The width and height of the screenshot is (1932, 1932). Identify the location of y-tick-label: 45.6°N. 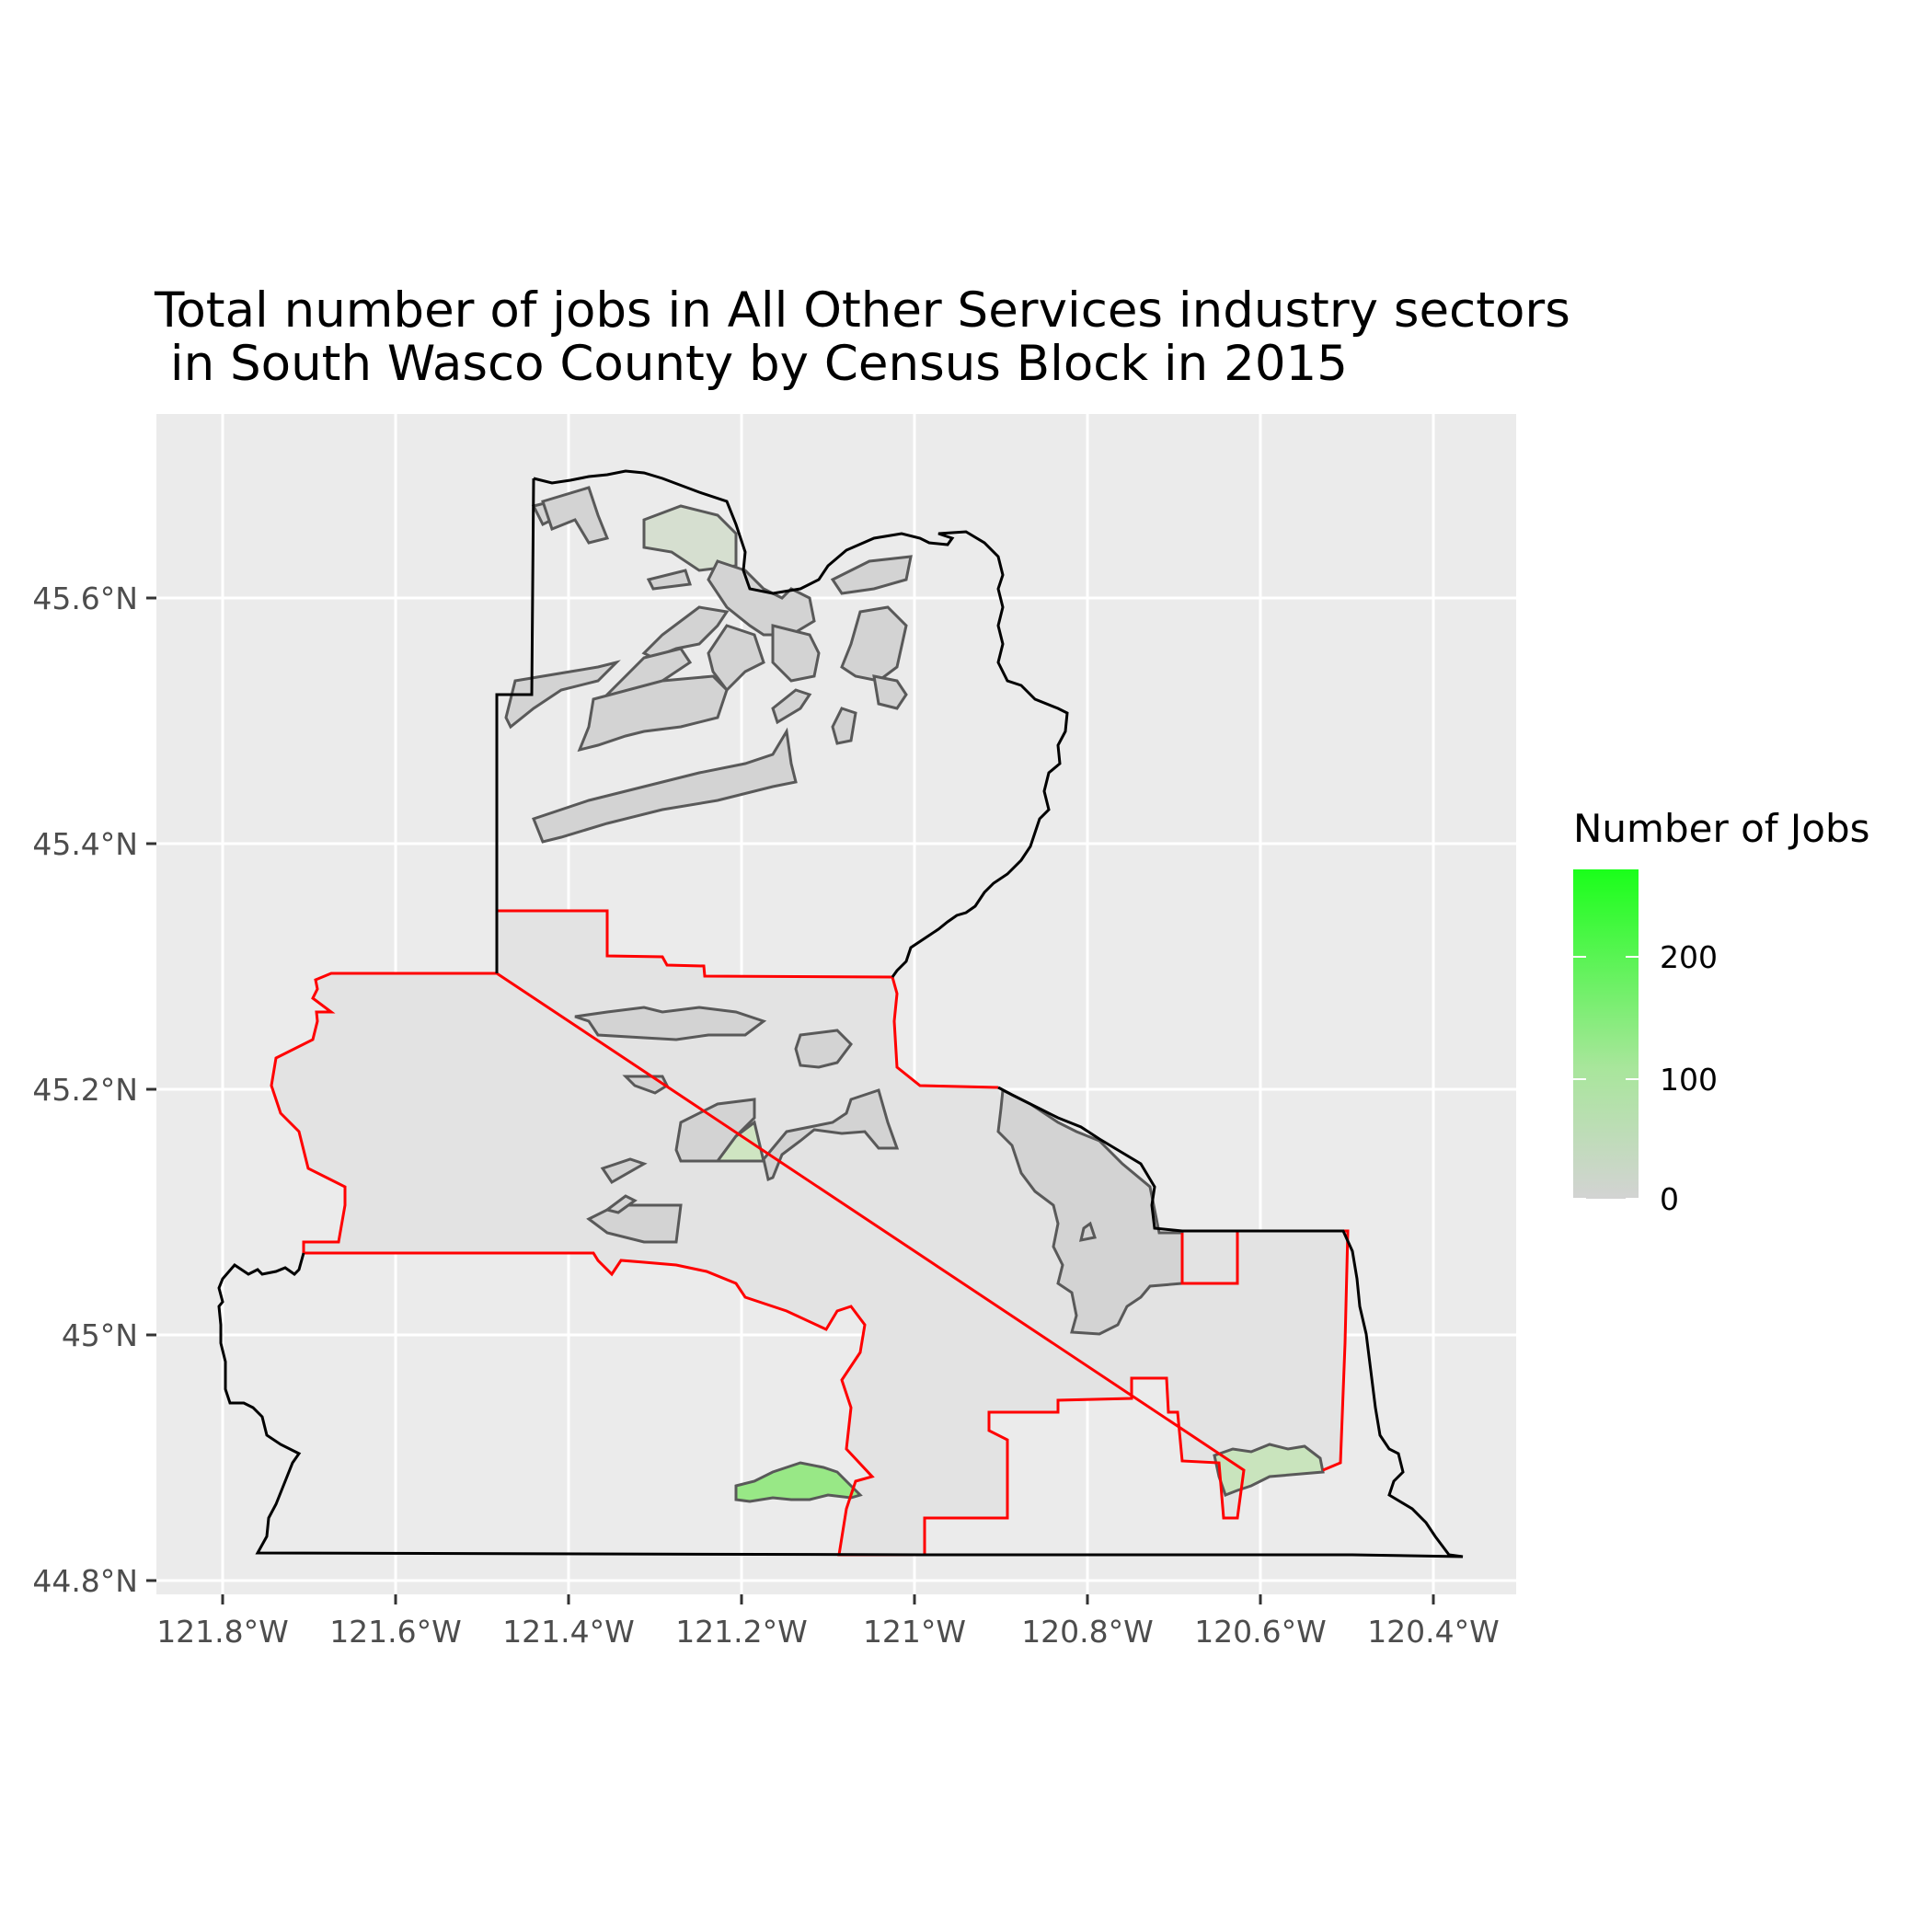
(85, 598).